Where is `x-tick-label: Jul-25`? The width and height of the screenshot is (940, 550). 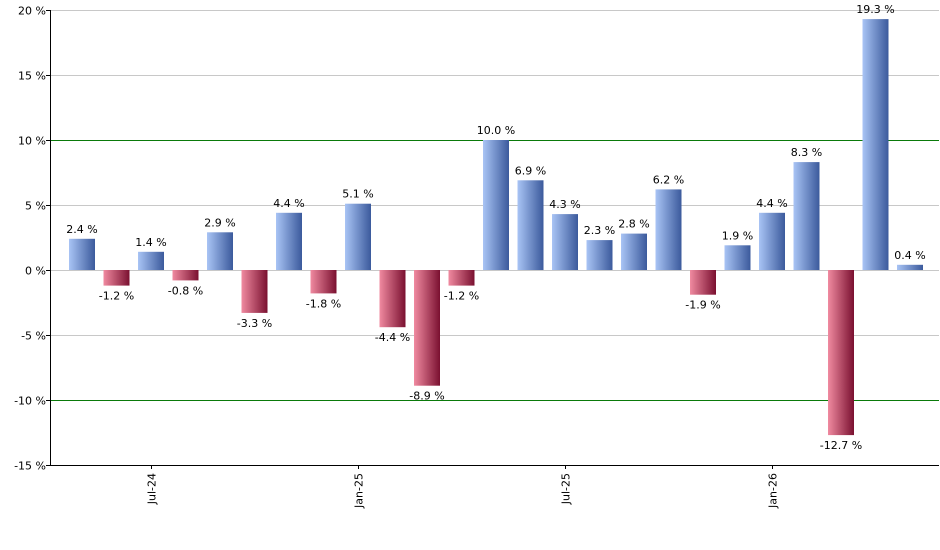
x-tick-label: Jul-25 is located at coordinates (566, 489).